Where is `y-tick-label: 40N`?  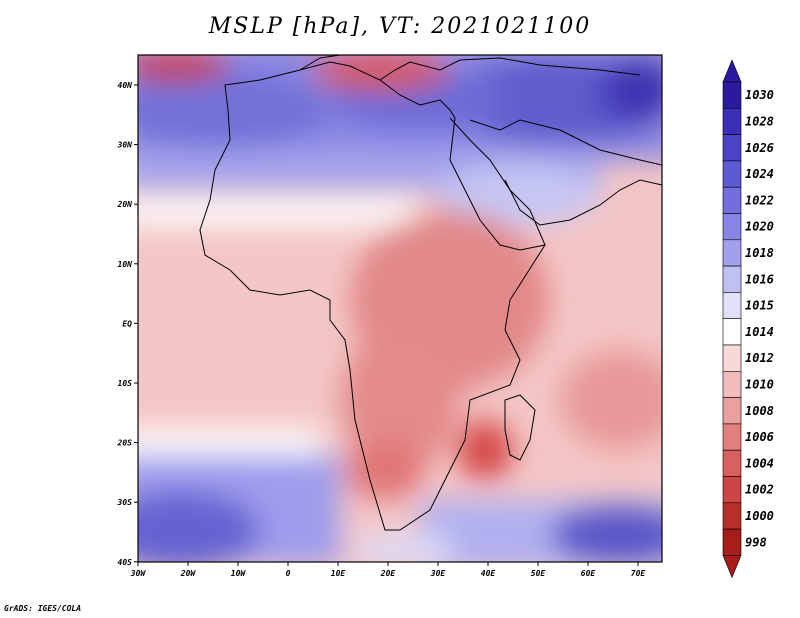
y-tick-label: 40N is located at coordinates (125, 85).